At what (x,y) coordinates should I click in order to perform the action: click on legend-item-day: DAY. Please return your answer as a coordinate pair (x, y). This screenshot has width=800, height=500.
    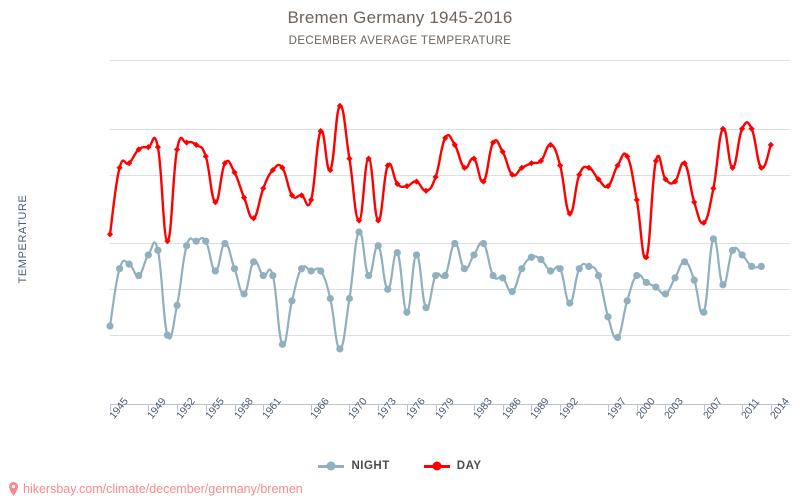
    Looking at the image, I should click on (452, 466).